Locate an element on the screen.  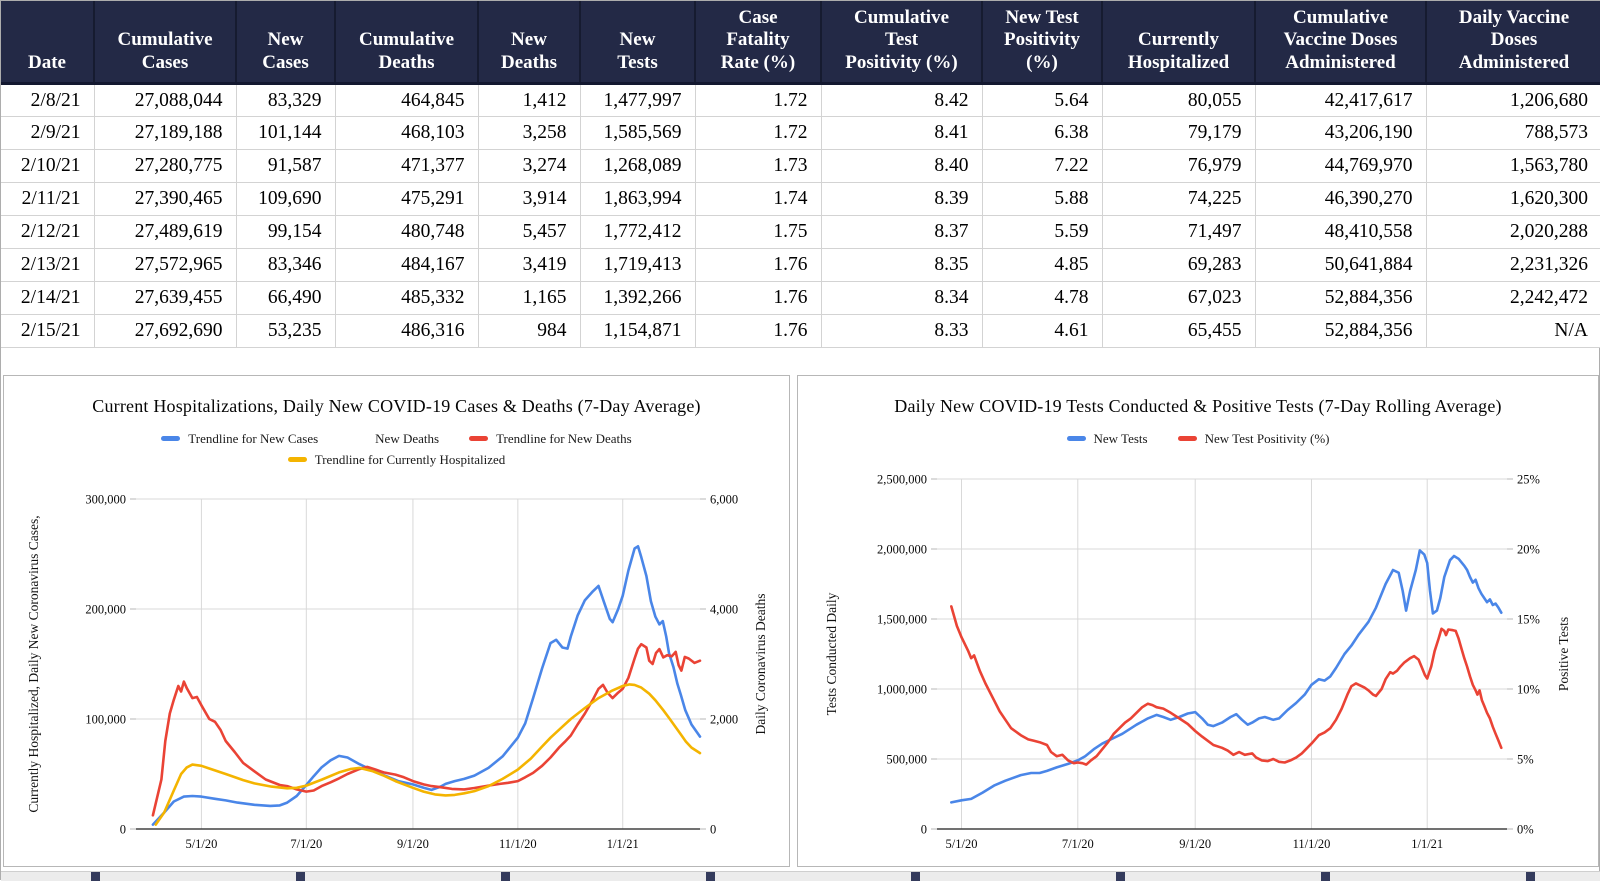
table-cell: 80,055 is located at coordinates (1178, 100).